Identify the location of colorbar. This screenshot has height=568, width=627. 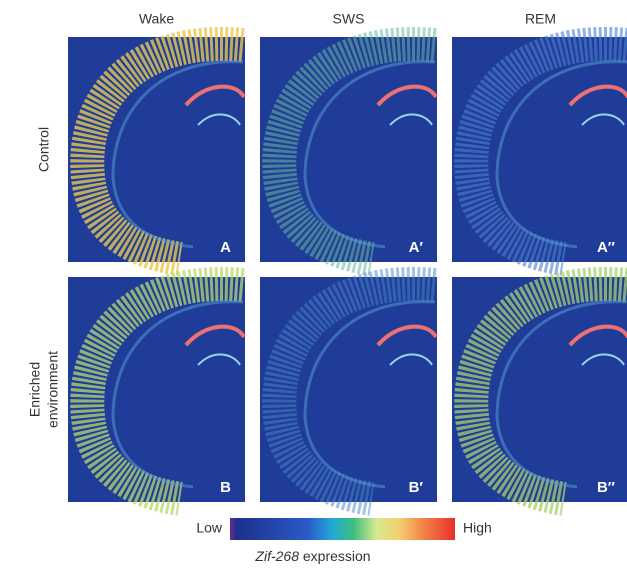
(342, 529).